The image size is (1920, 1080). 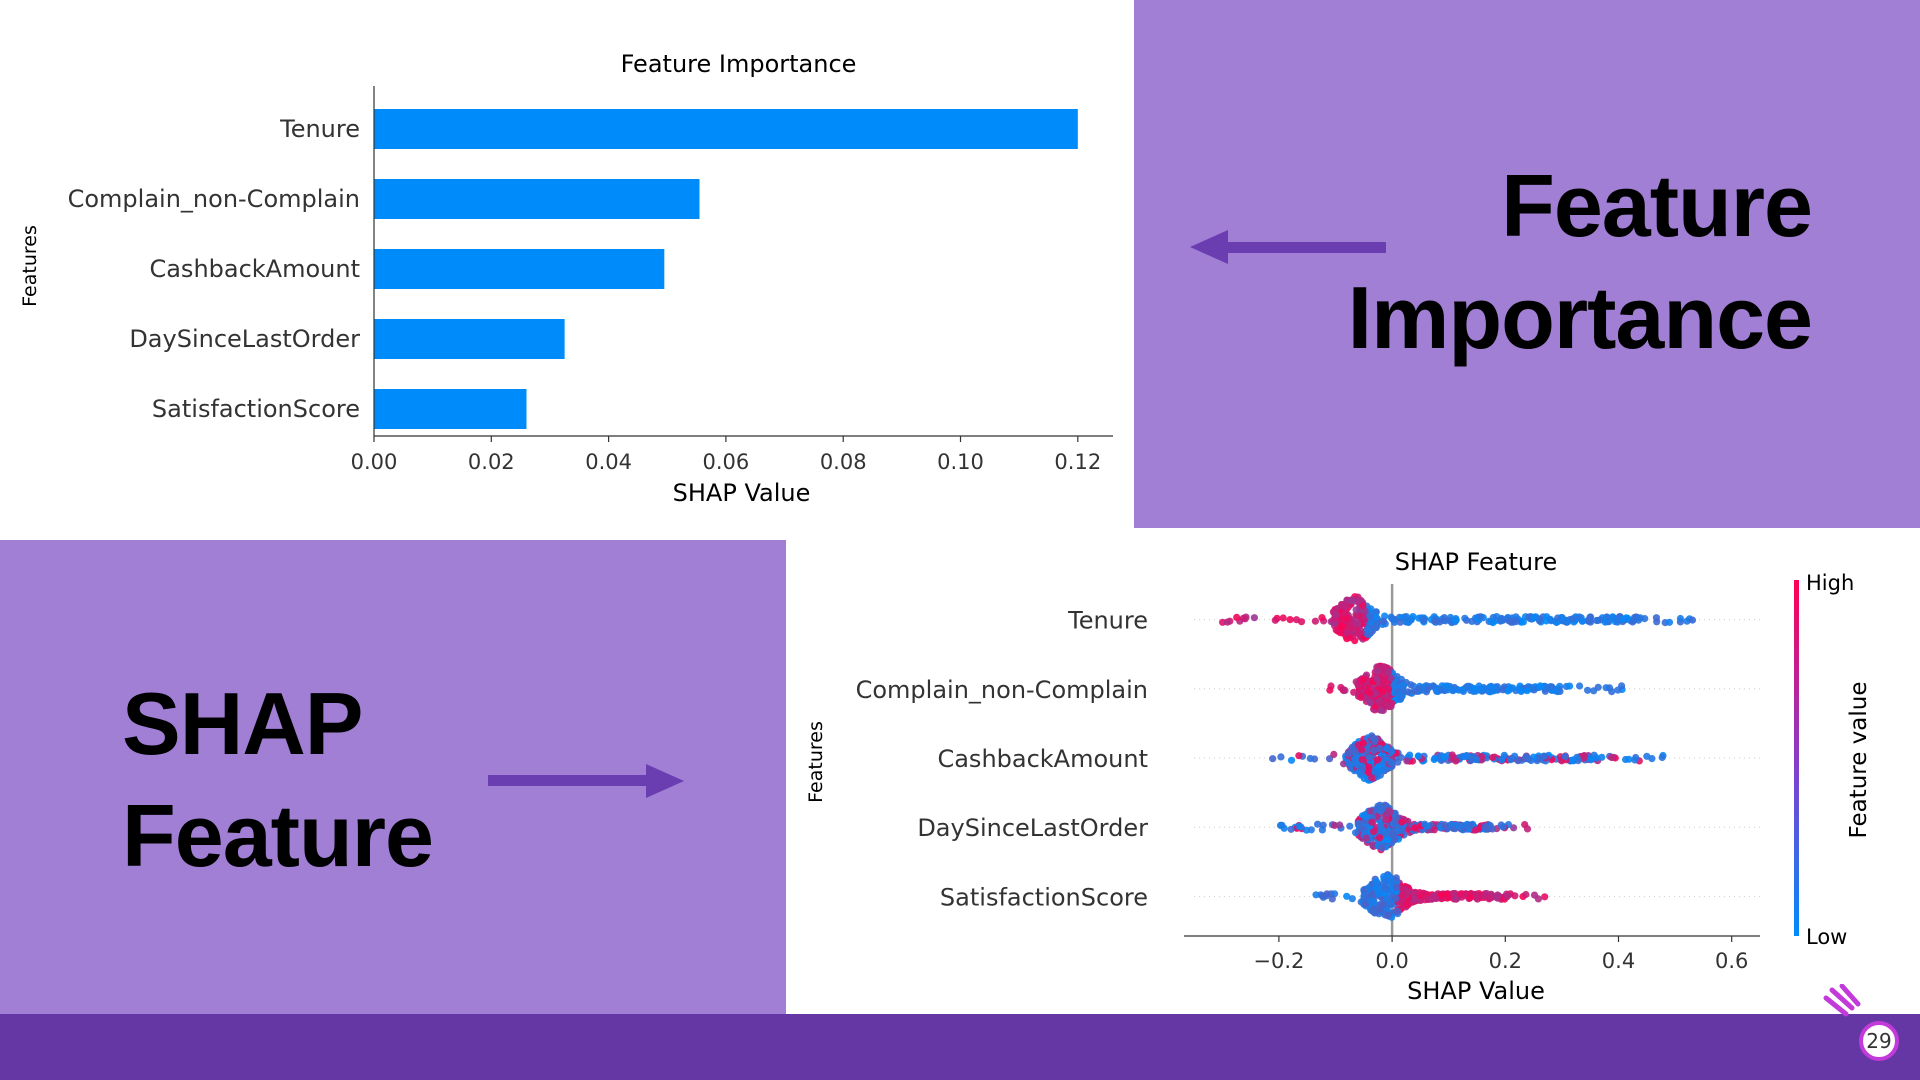 I want to click on x-tick-label: 0.04, so click(x=608, y=462).